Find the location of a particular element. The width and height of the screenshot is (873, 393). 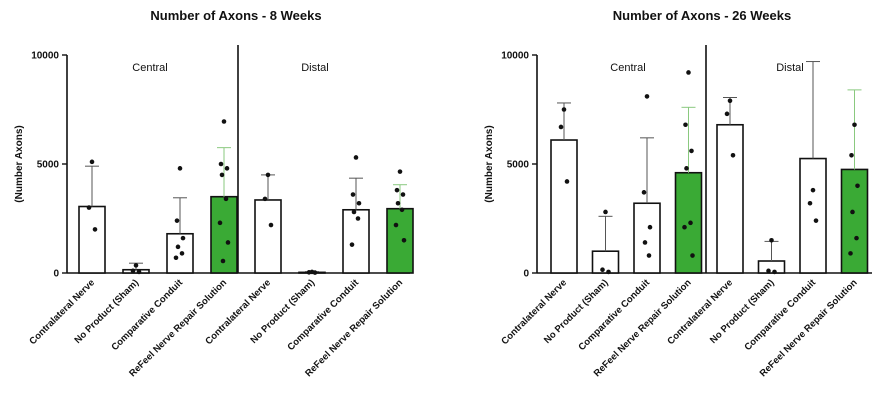

chart-title: Number of Axons - 8 Weeks is located at coordinates (235, 15).